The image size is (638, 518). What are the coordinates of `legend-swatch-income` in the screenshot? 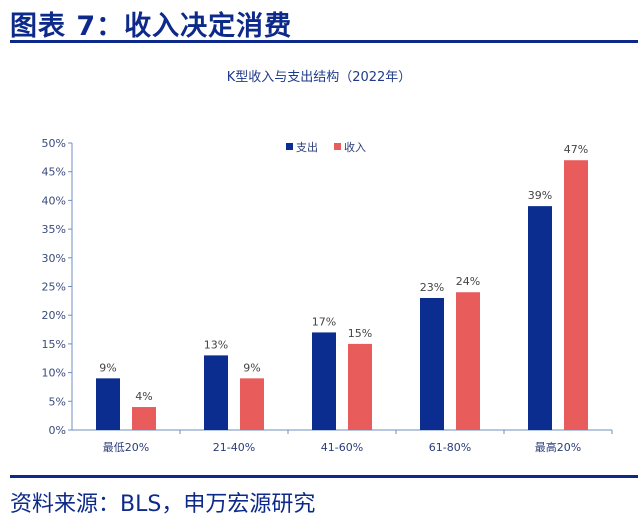 It's located at (337, 146).